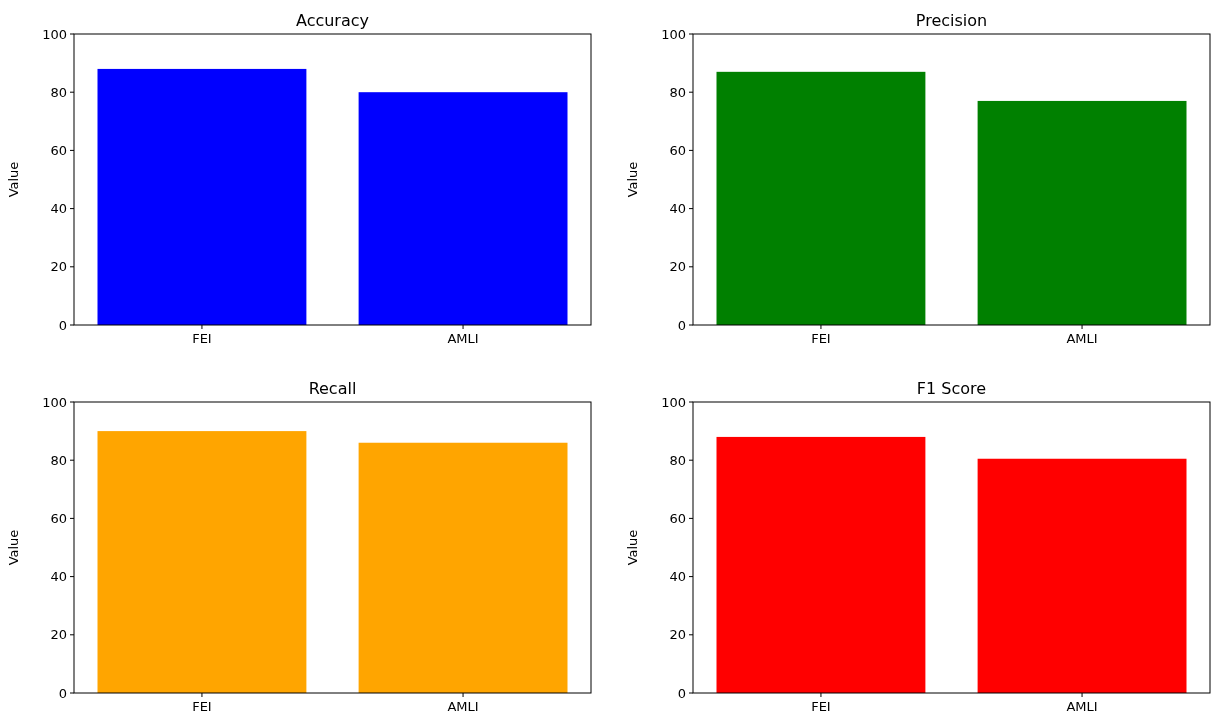 The height and width of the screenshot is (727, 1228). Describe the element at coordinates (951, 20) in the screenshot. I see `chart-title: Precision` at that location.